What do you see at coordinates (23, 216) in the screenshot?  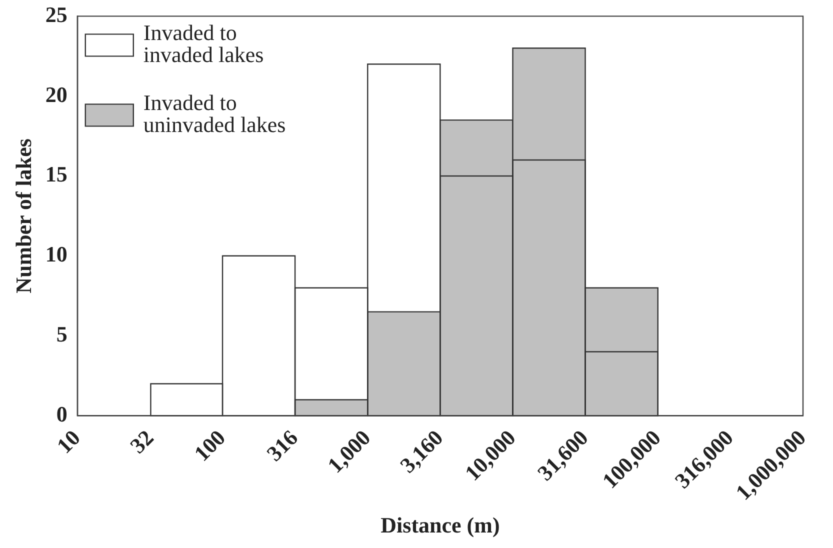 I see `y-axis-title: Number of lakes` at bounding box center [23, 216].